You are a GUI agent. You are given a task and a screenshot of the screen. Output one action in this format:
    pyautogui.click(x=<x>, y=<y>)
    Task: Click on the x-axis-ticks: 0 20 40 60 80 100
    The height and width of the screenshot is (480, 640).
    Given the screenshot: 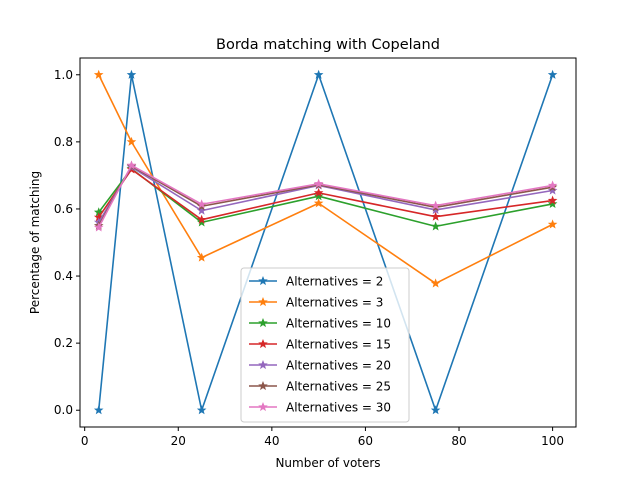 What is the action you would take?
    pyautogui.click(x=322, y=437)
    